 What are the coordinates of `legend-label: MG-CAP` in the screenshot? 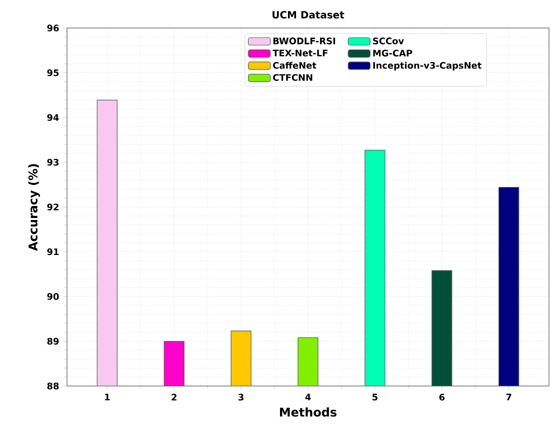 It's located at (392, 53).